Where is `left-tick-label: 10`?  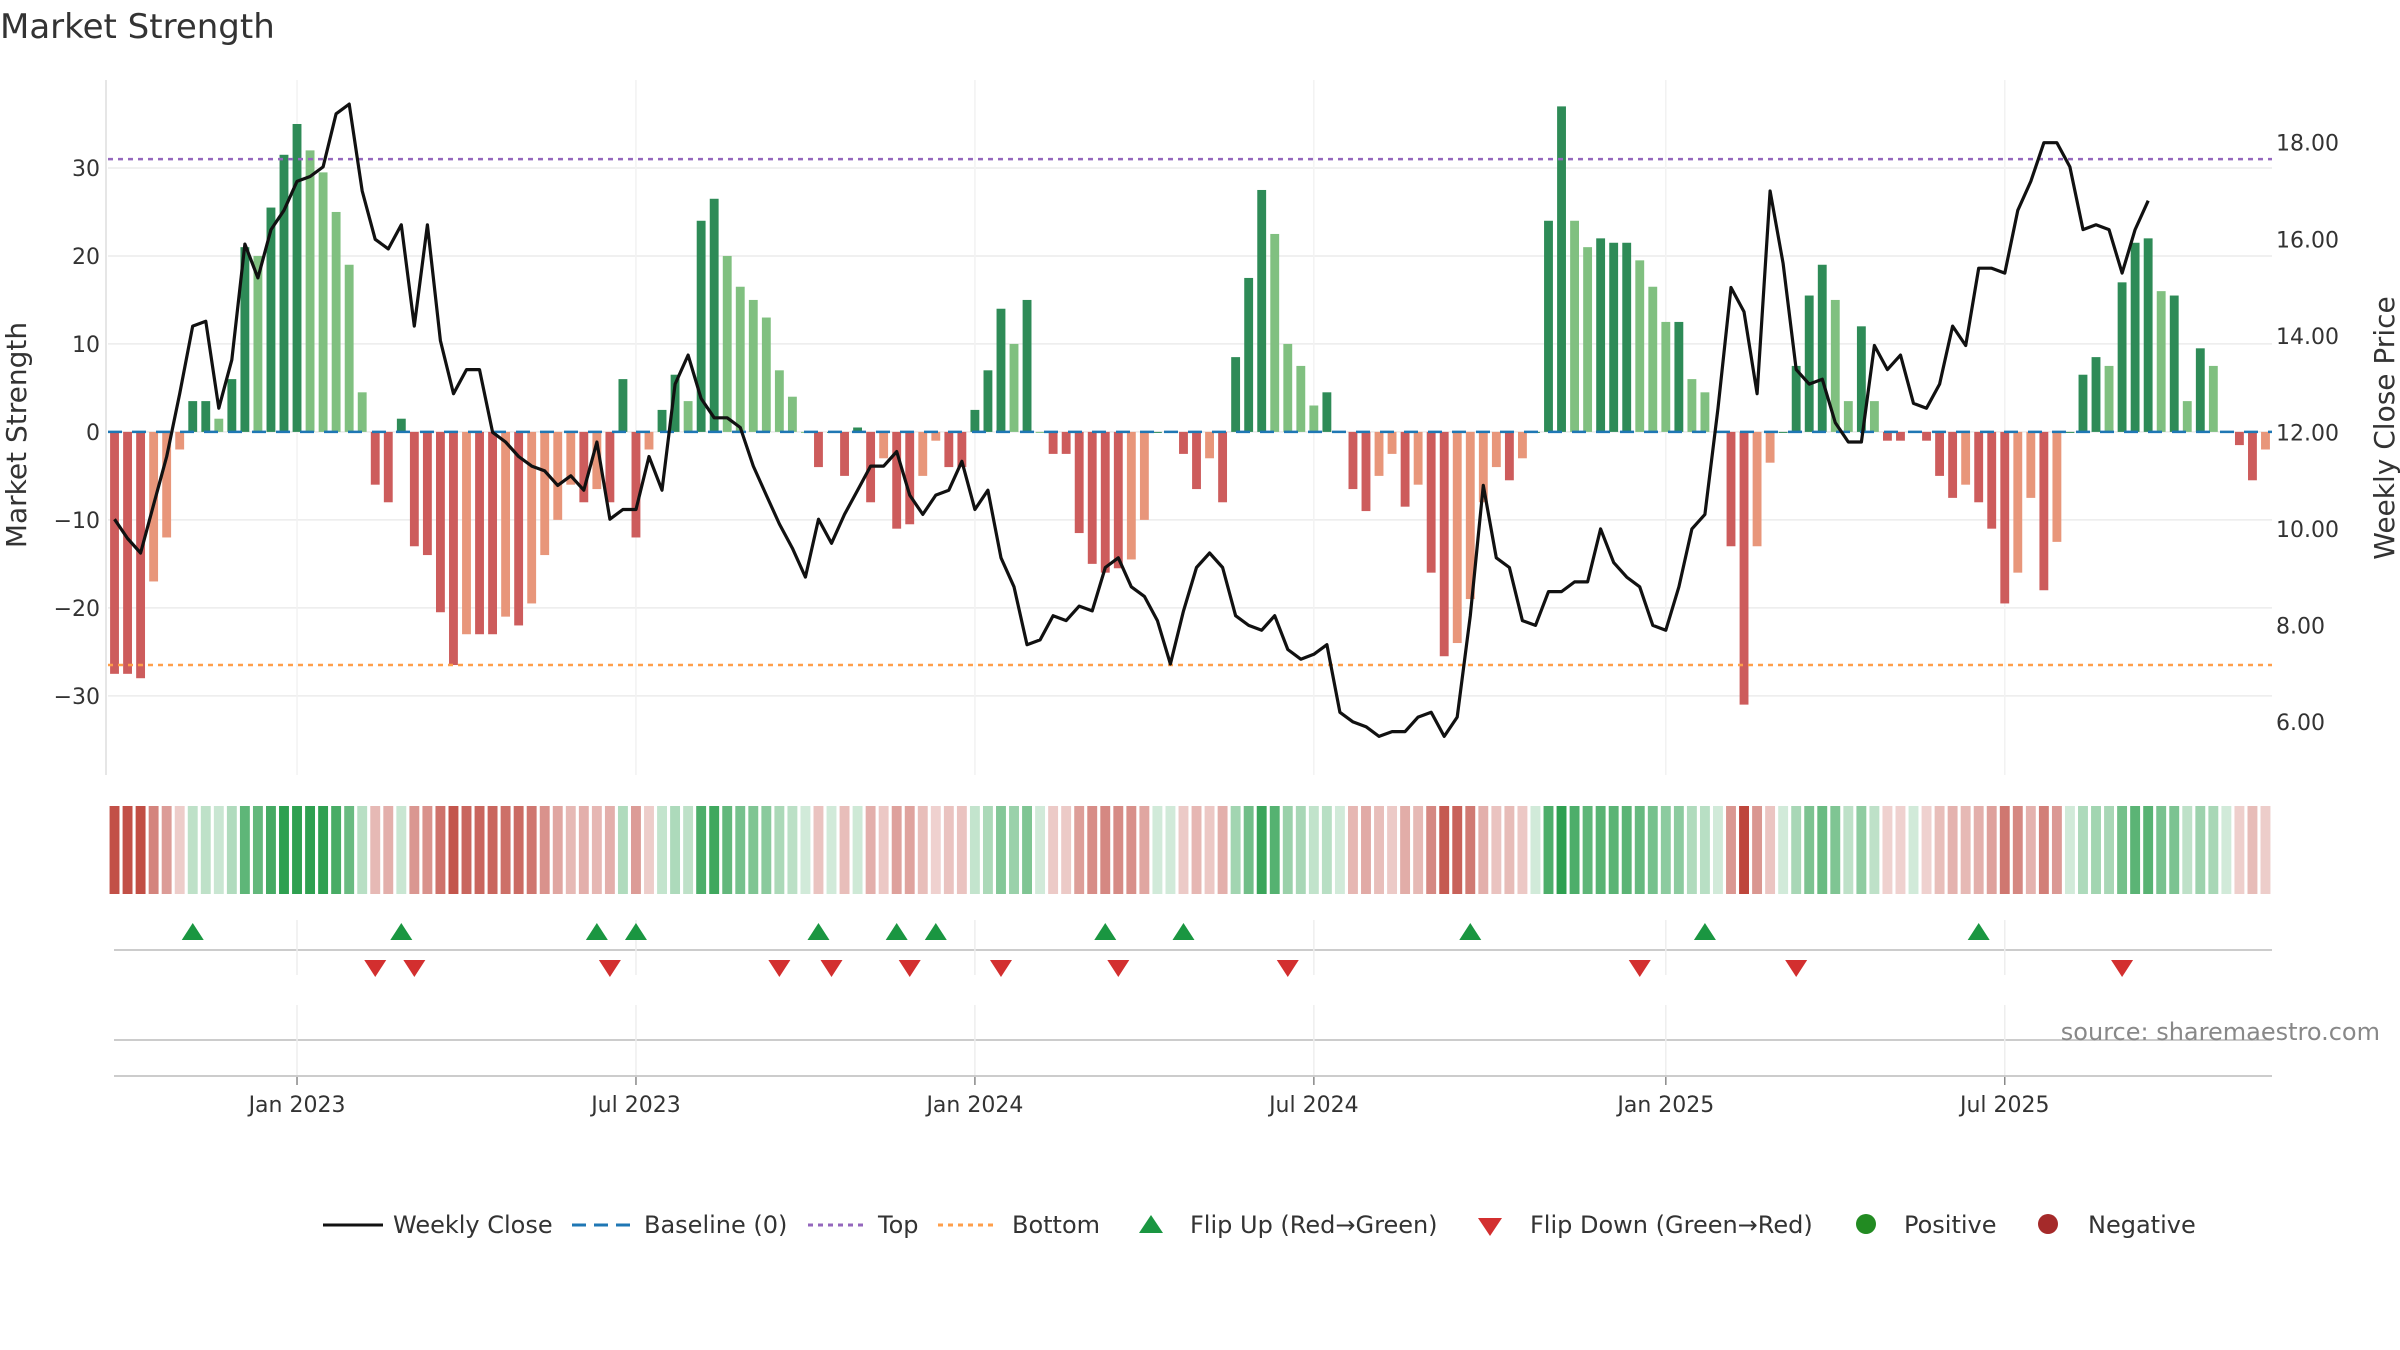 left-tick-label: 10 is located at coordinates (86, 345).